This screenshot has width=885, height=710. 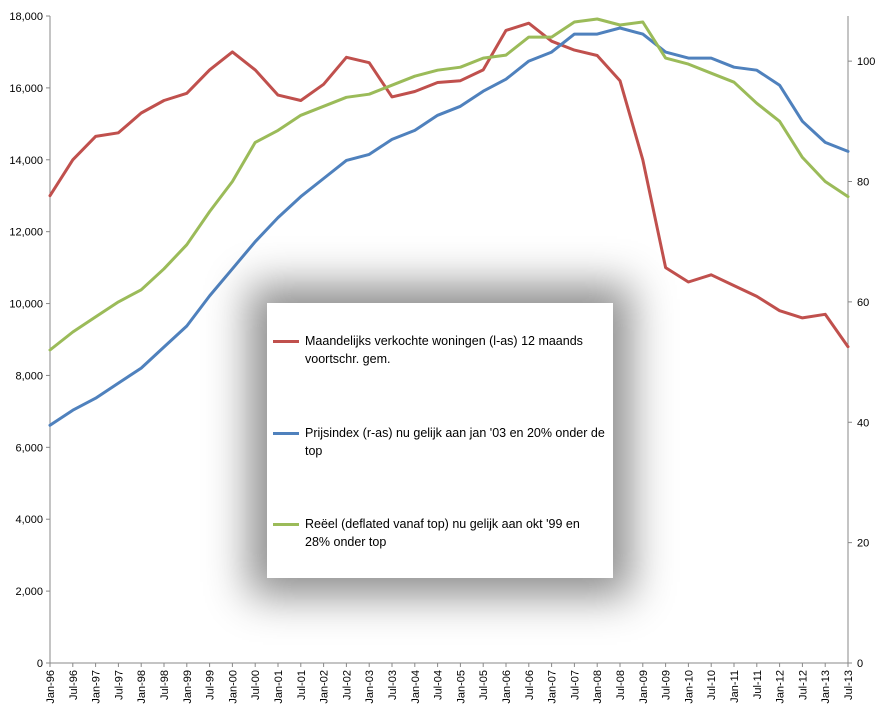 What do you see at coordinates (863, 544) in the screenshot?
I see `right-tick-label: 20` at bounding box center [863, 544].